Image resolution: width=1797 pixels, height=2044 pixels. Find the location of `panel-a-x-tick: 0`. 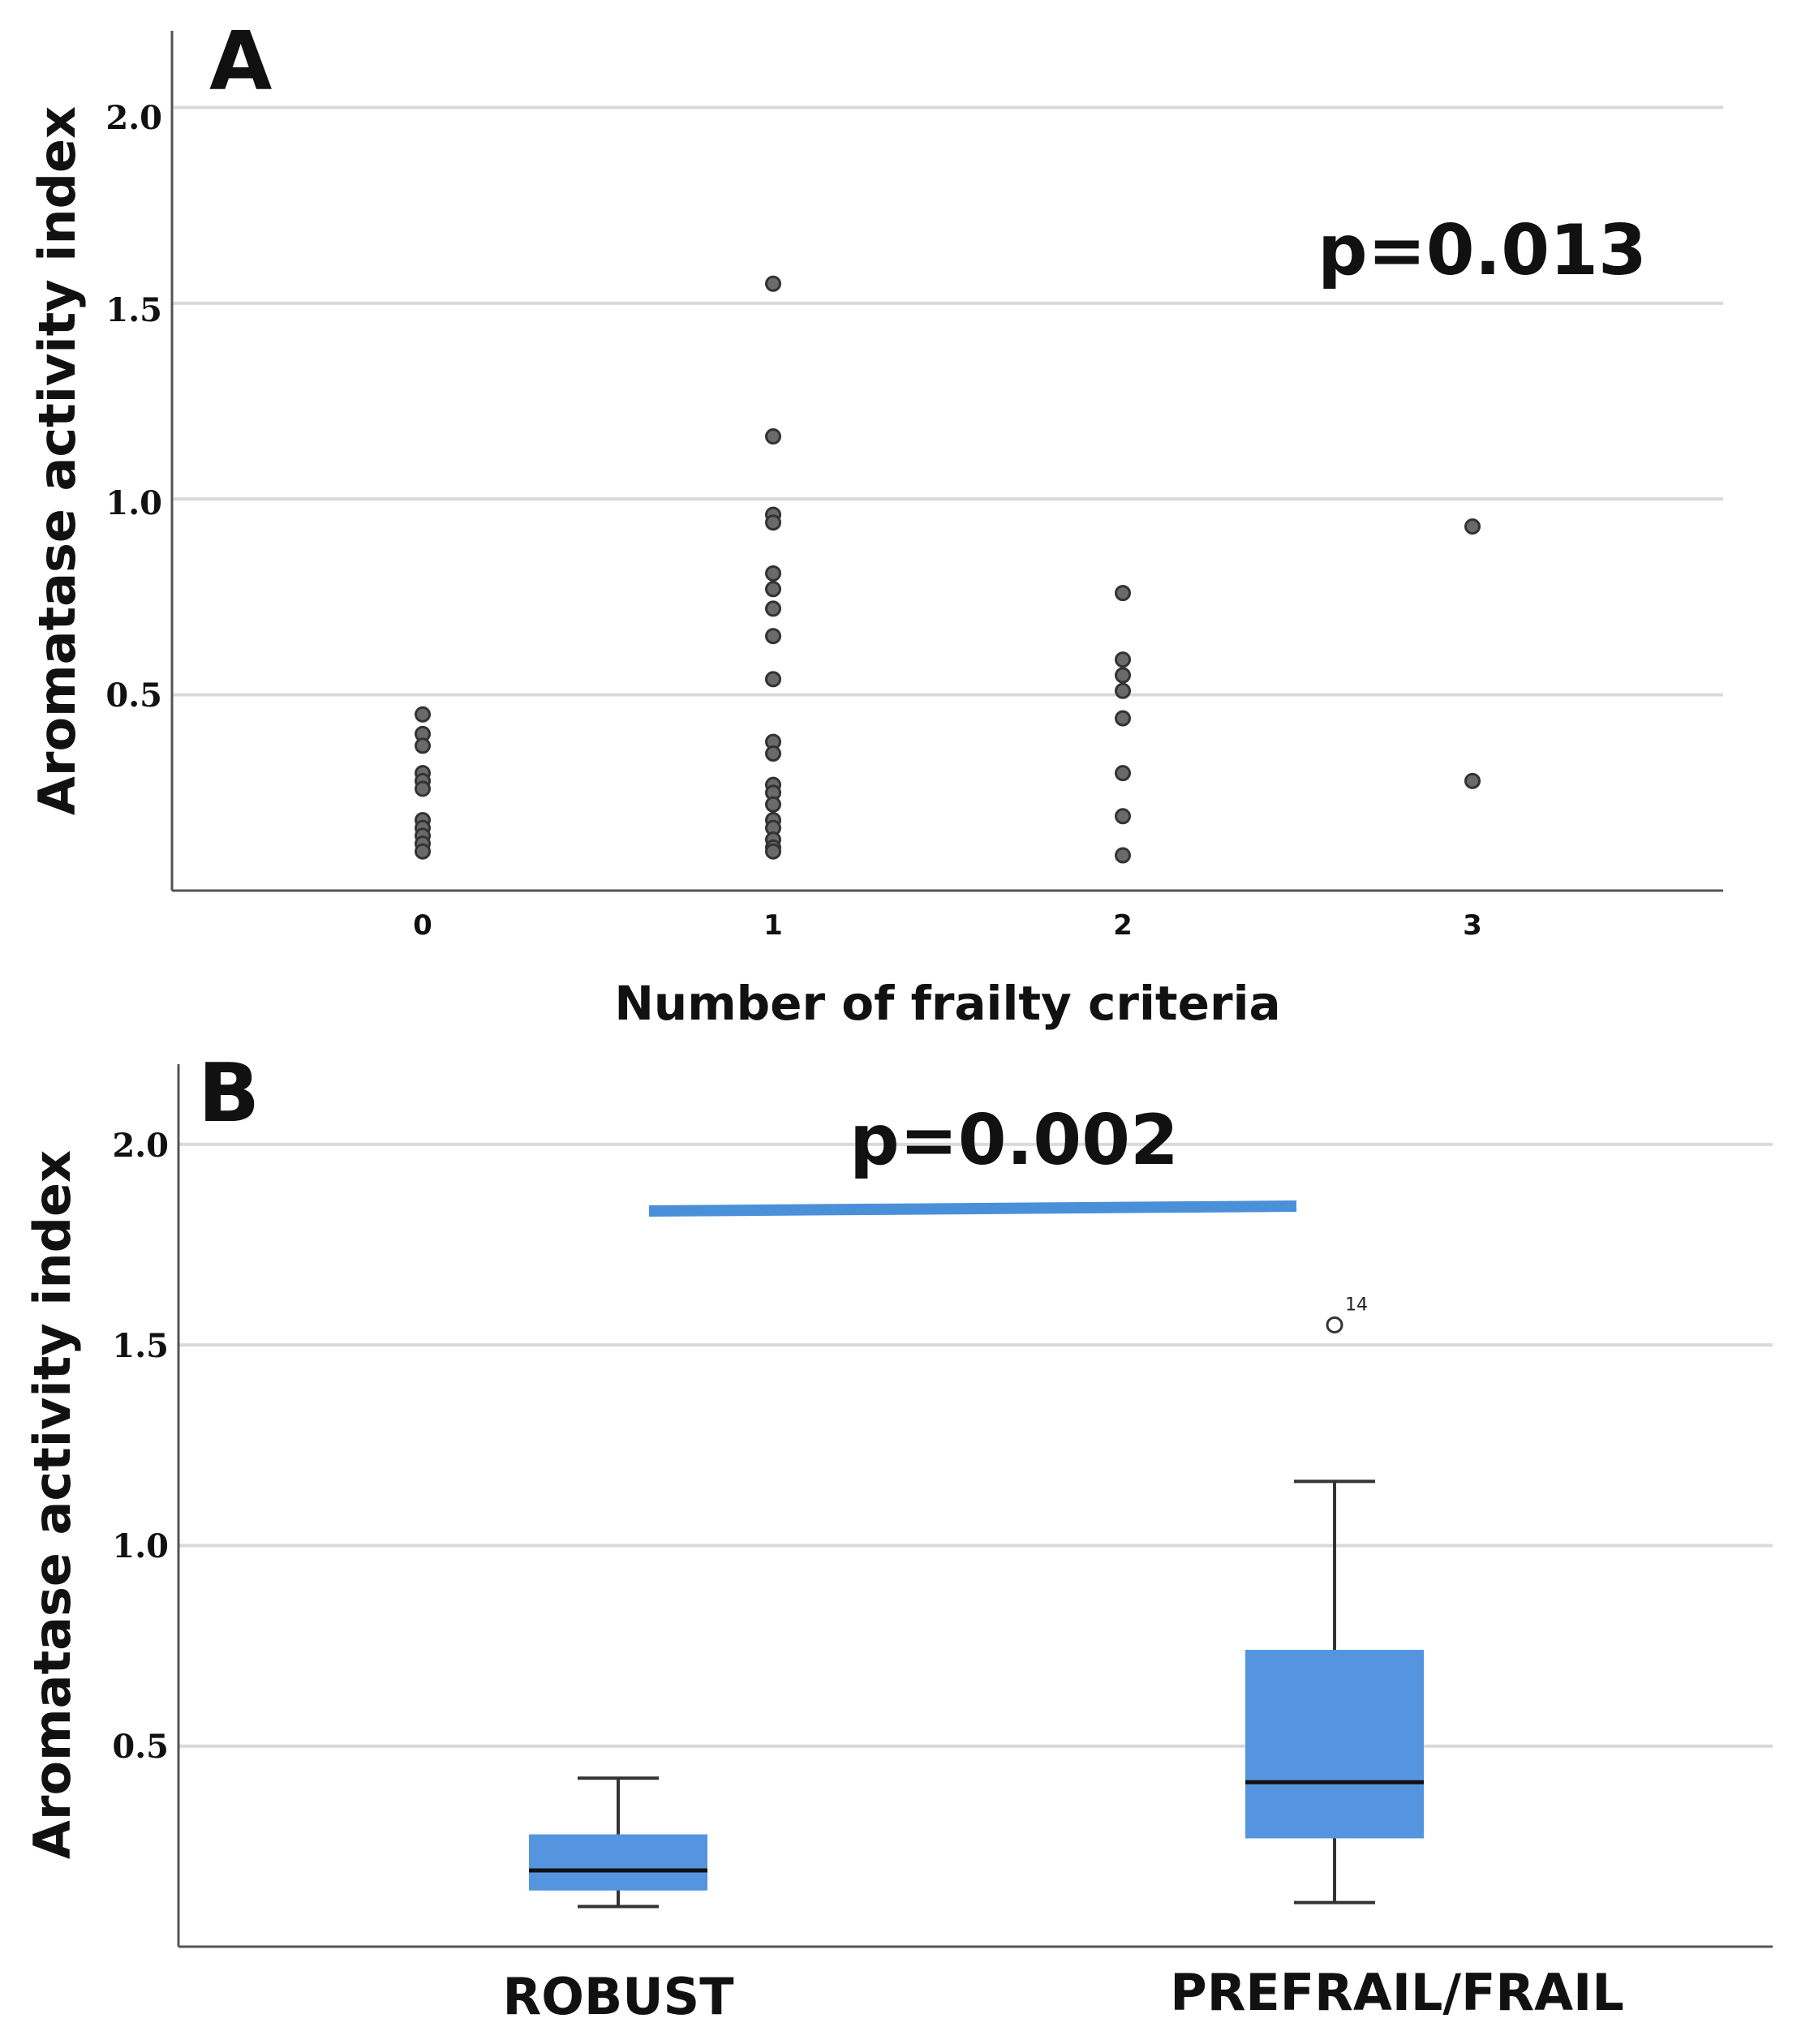

panel-a-x-tick: 0 is located at coordinates (422, 925).